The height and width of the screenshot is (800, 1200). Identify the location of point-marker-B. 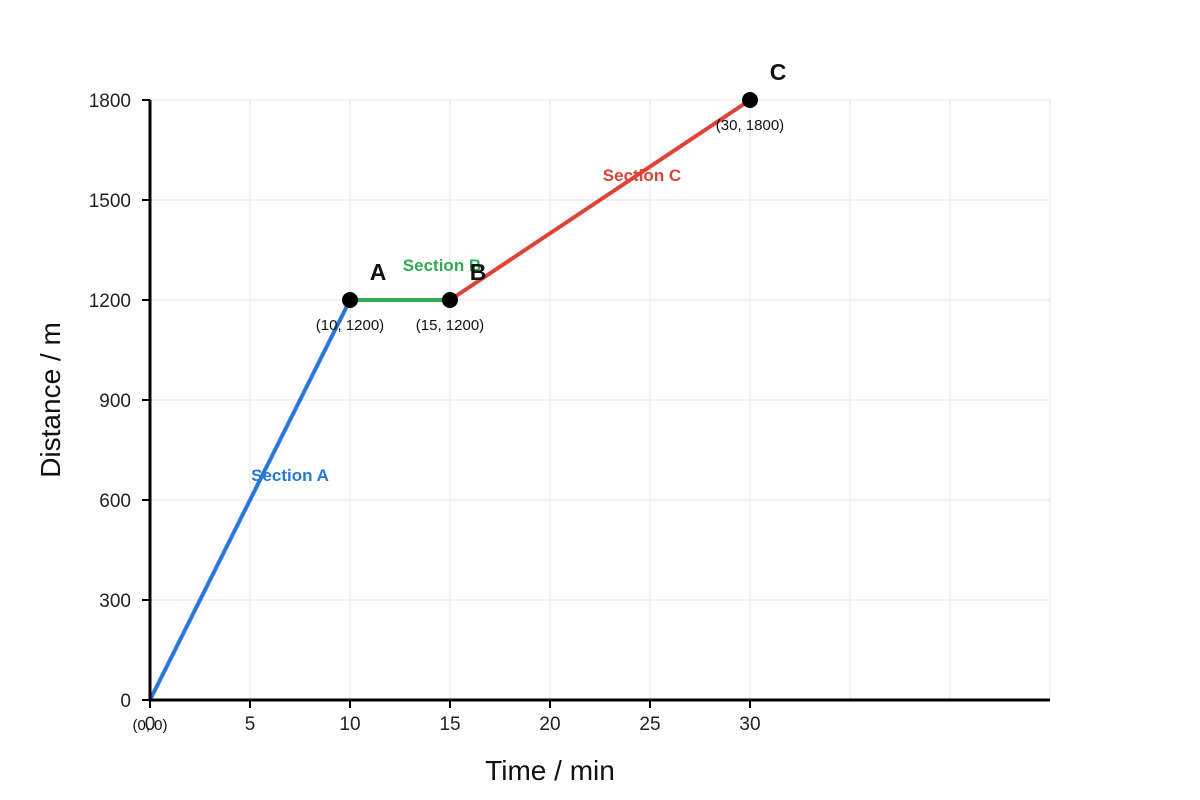
(450, 300).